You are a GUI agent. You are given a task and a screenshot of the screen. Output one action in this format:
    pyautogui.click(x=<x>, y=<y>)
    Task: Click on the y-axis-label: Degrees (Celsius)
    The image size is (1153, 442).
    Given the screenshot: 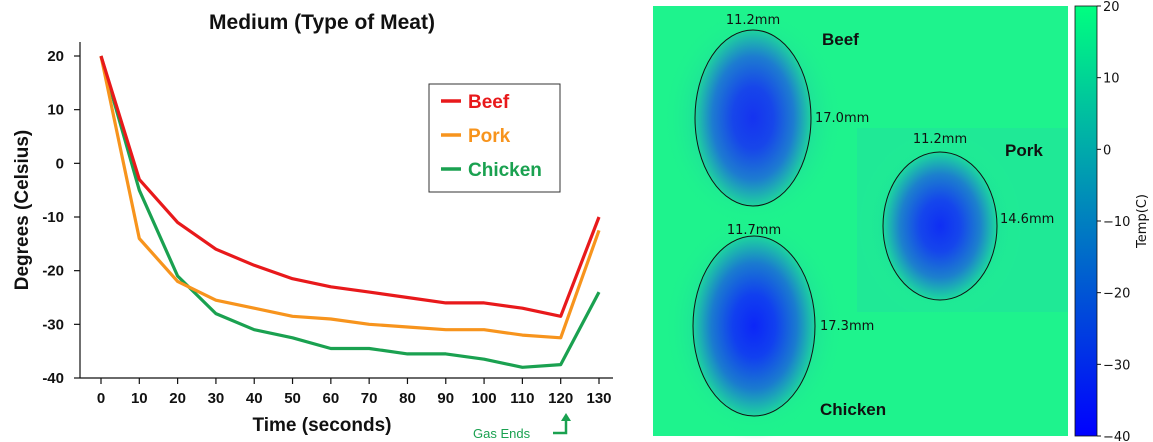 What is the action you would take?
    pyautogui.click(x=22, y=210)
    